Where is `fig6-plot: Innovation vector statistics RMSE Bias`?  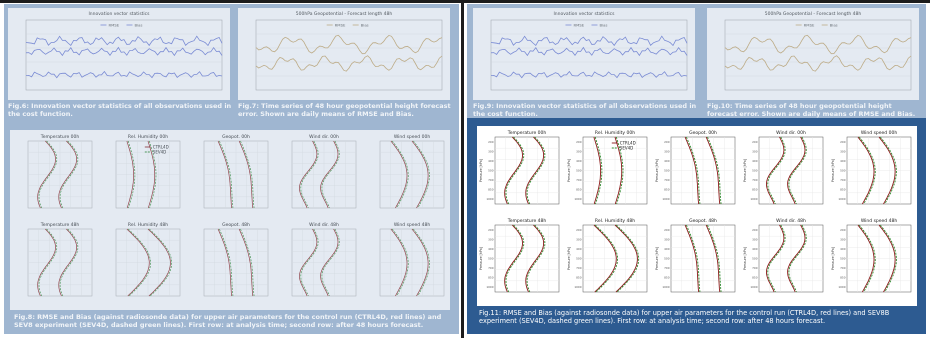 fig6-plot: Innovation vector statistics RMSE Bias is located at coordinates (119, 54).